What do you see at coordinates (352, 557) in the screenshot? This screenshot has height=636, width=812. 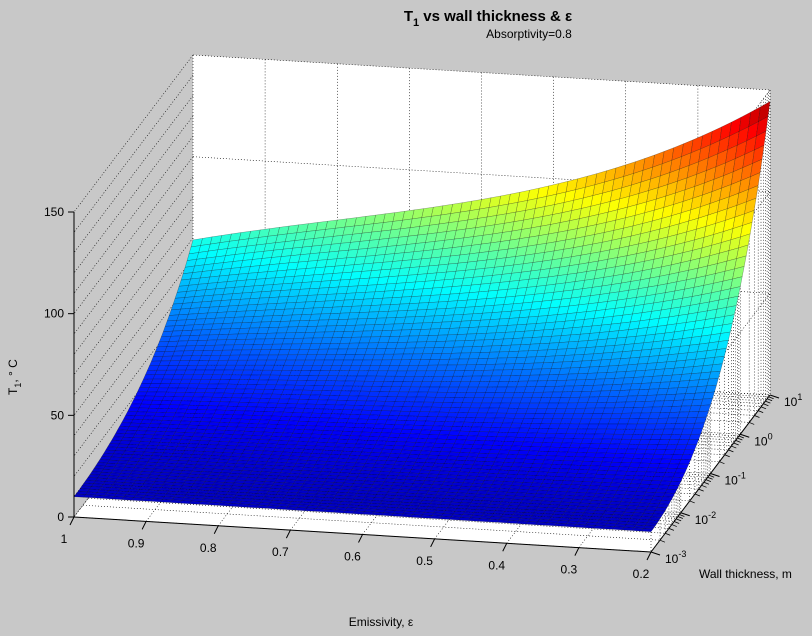 I see `x-tick-label: 0.6` at bounding box center [352, 557].